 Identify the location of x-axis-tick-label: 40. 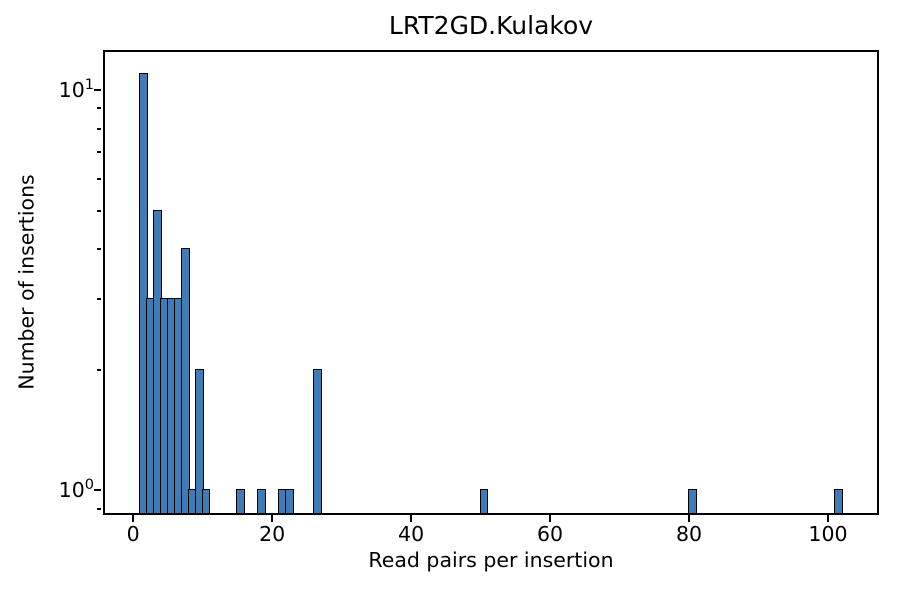
(411, 534).